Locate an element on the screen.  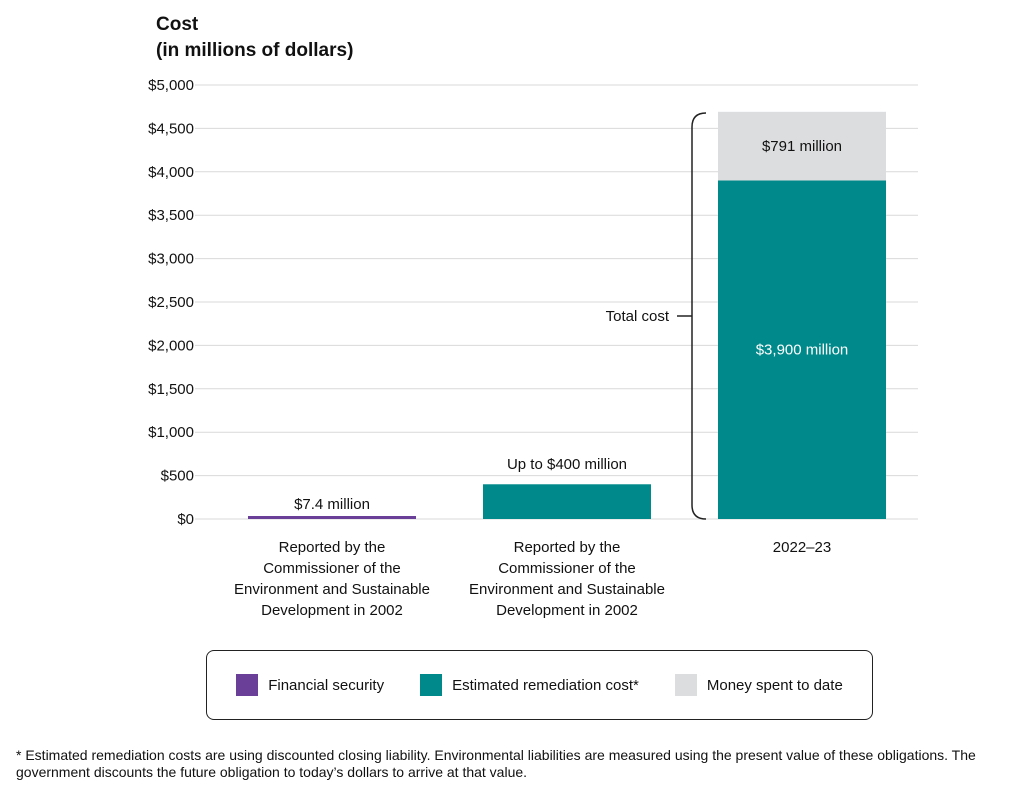
legend-item-financial-security: Financial security is located at coordinates (310, 685).